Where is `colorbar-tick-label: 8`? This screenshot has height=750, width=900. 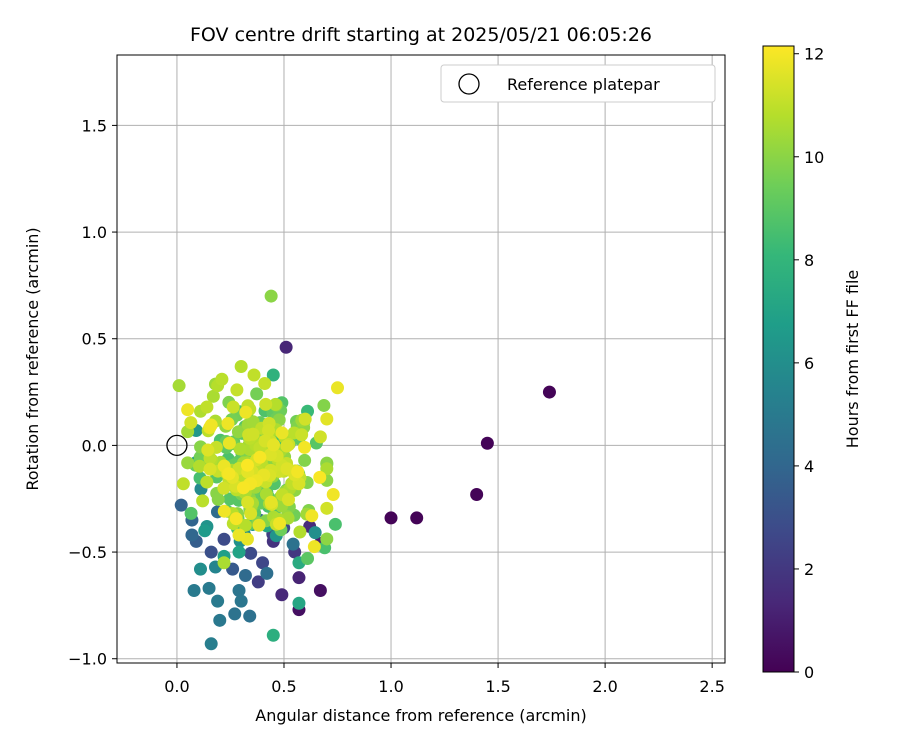
colorbar-tick-label: 8 is located at coordinates (809, 260).